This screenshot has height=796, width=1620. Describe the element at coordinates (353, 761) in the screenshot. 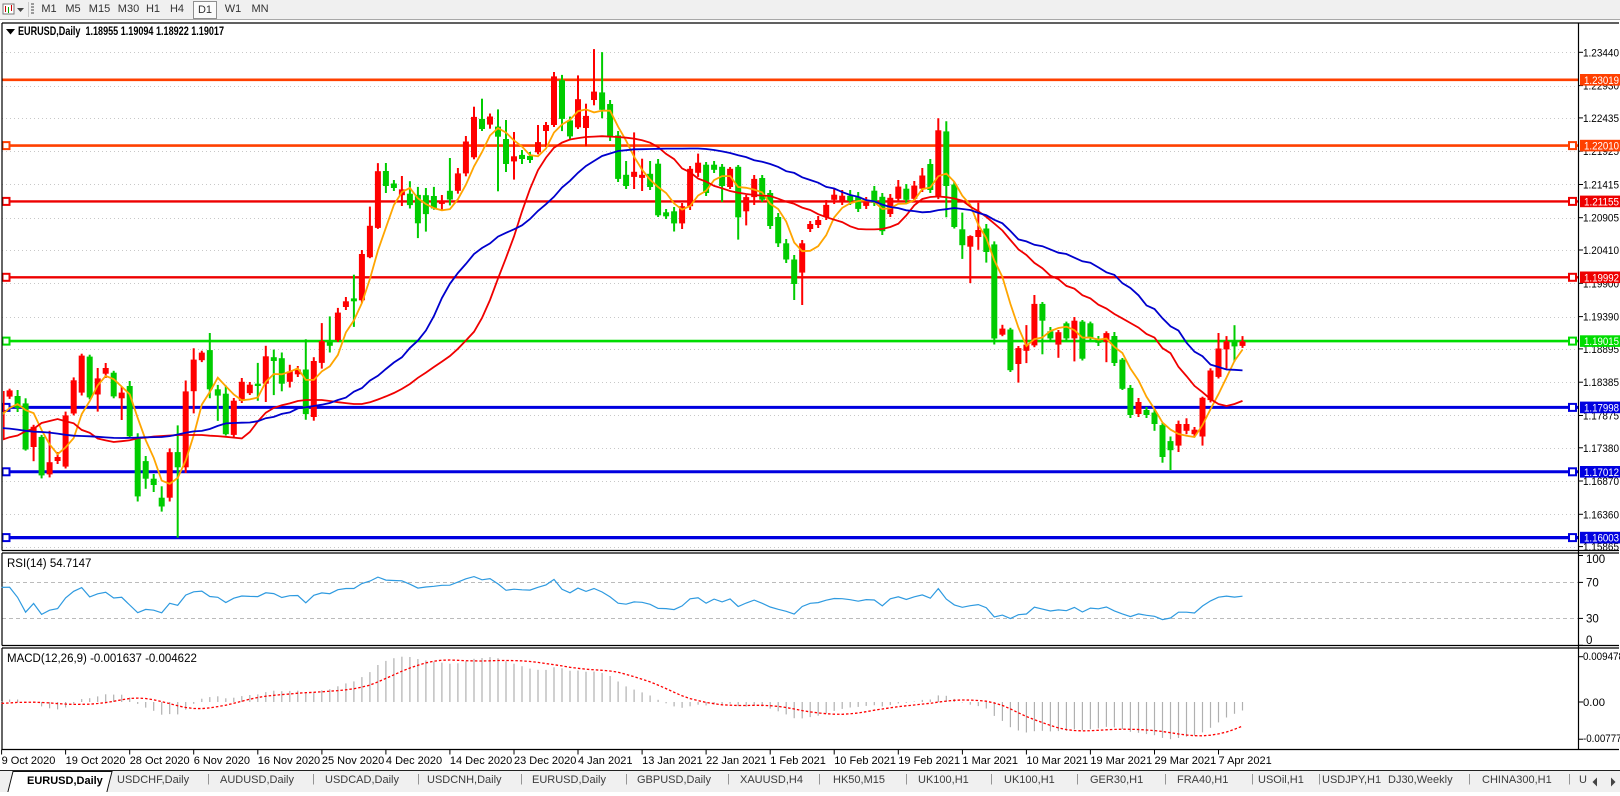

I see `svg-text: 25 Nov 2020` at that location.